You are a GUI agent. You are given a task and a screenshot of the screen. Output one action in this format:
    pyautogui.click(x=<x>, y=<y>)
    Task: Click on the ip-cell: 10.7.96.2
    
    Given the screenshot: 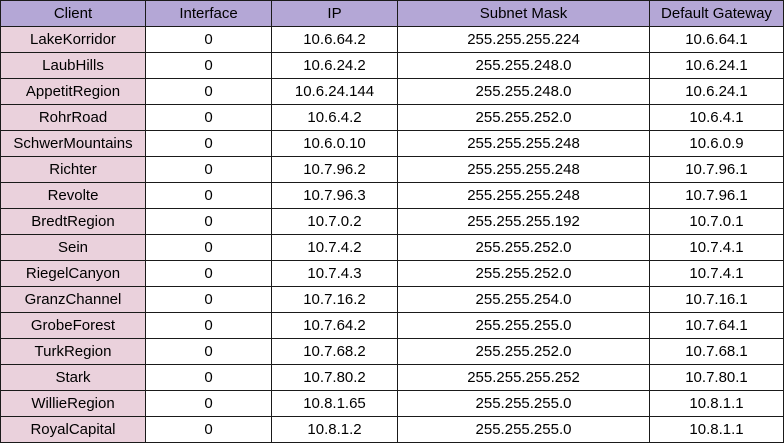 What is the action you would take?
    pyautogui.click(x=334, y=169)
    